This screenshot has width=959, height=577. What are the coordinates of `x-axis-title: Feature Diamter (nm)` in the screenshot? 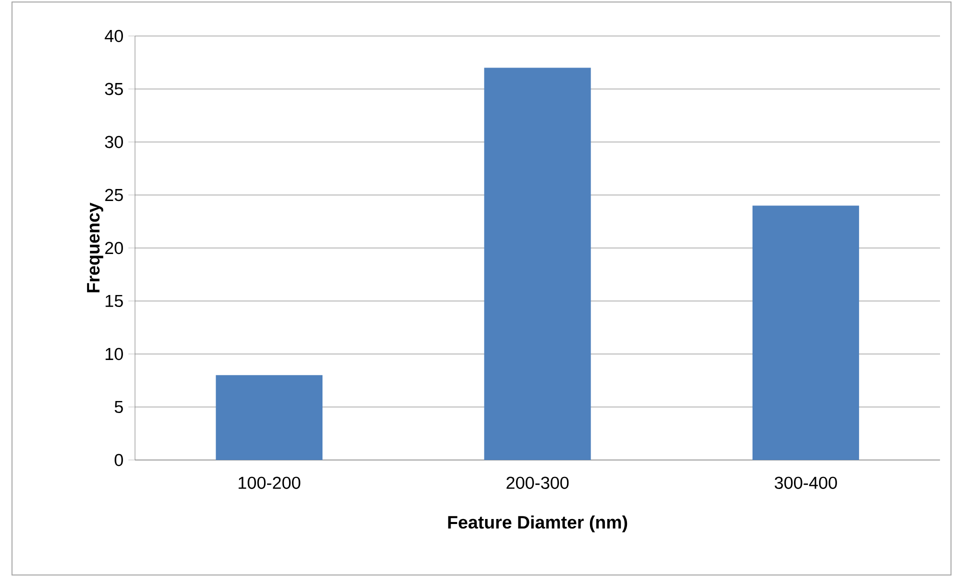 It's located at (538, 523).